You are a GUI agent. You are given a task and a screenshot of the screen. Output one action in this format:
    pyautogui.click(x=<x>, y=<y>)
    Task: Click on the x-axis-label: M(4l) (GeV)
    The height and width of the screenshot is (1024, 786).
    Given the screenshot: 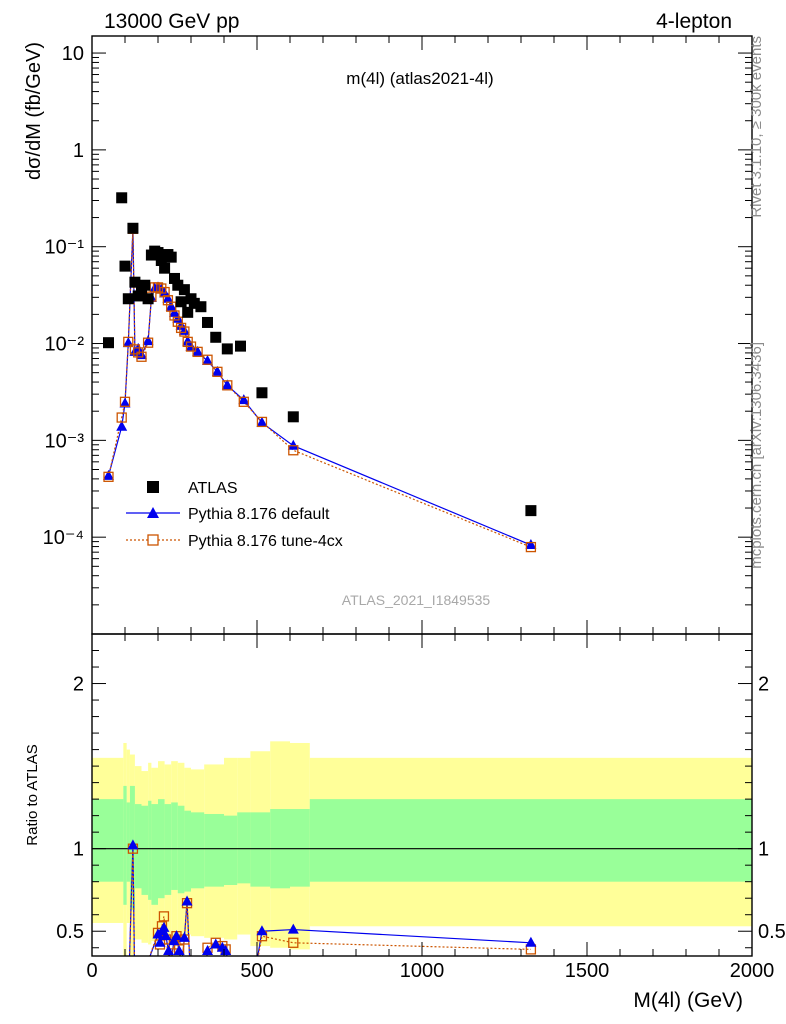 What is the action you would take?
    pyautogui.click(x=688, y=1000)
    